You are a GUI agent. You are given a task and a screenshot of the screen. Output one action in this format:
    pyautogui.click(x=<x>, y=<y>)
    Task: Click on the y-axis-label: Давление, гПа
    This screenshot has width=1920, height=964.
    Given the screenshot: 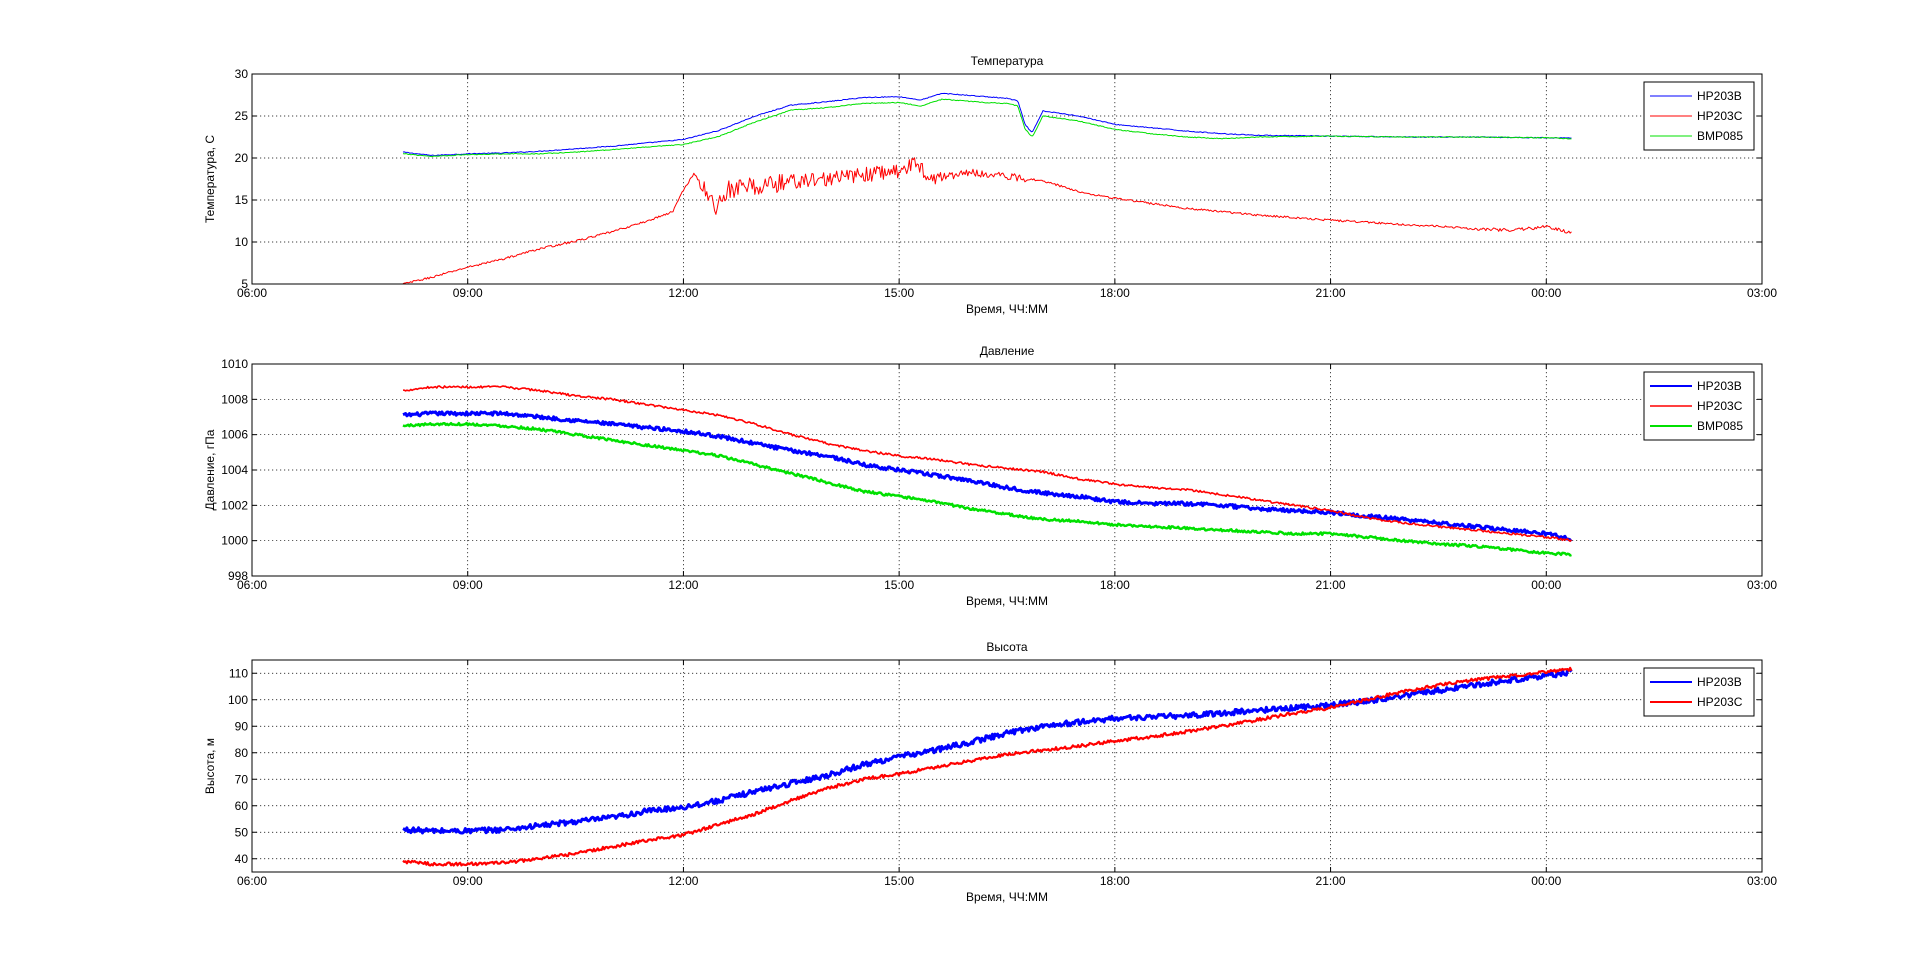 What is the action you would take?
    pyautogui.click(x=210, y=469)
    